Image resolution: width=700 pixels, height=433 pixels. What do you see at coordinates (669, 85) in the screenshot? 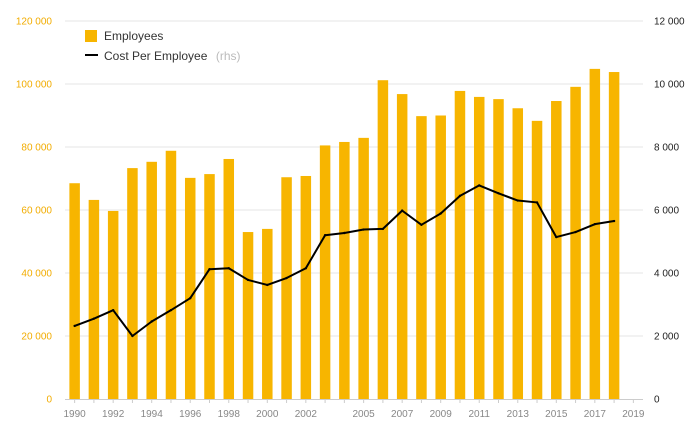
I see `y-right-tick-label: 10 000` at bounding box center [669, 85].